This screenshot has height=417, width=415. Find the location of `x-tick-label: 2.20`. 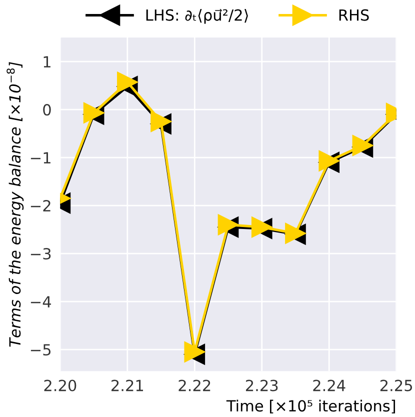

x-tick-label: 2.20 is located at coordinates (60, 386).